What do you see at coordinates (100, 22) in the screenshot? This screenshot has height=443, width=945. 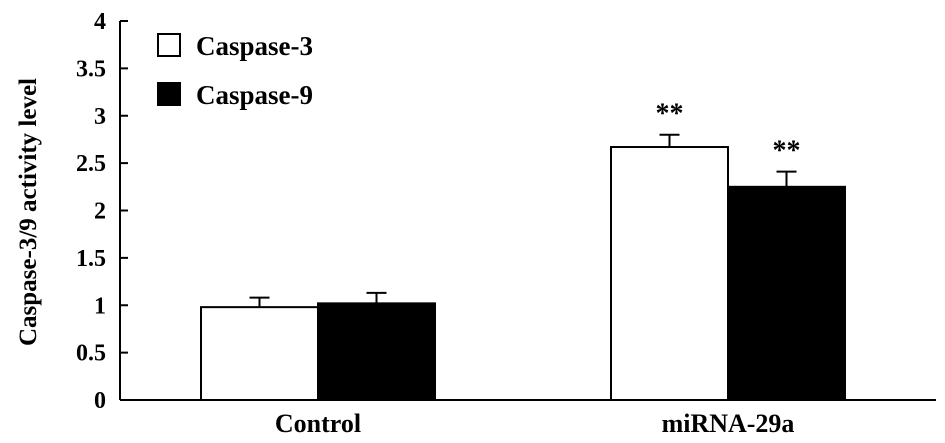 I see `y-tick-label: 4` at bounding box center [100, 22].